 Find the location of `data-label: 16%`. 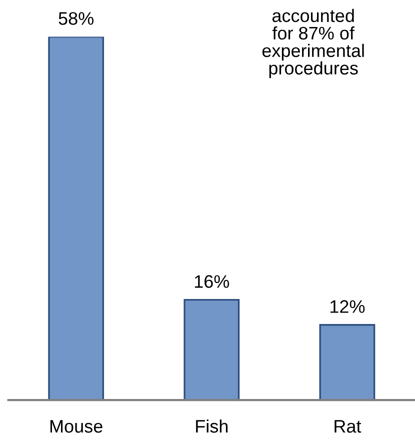

data-label: 16% is located at coordinates (212, 281).